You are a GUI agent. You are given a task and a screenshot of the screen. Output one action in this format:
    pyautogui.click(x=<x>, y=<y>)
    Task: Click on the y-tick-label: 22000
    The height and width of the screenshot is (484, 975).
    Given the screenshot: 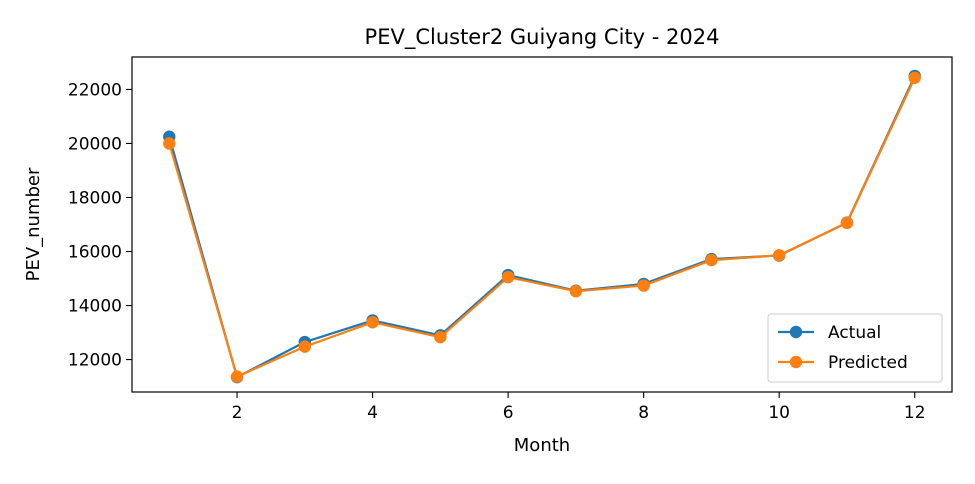 What is the action you would take?
    pyautogui.click(x=95, y=90)
    